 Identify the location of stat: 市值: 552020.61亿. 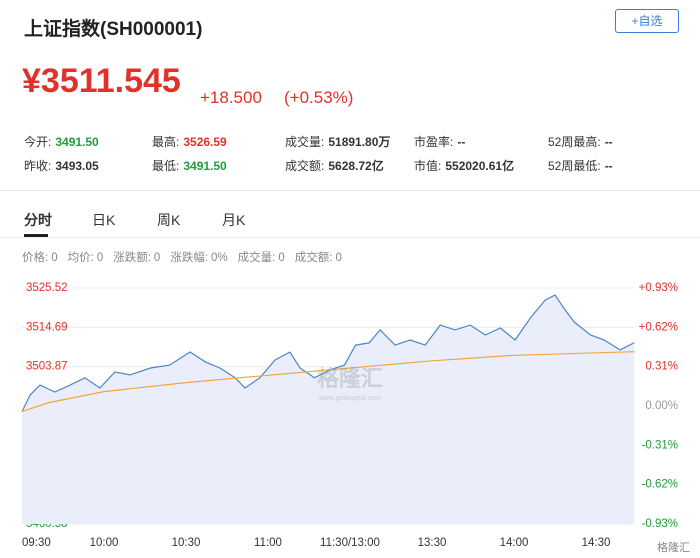
(464, 165).